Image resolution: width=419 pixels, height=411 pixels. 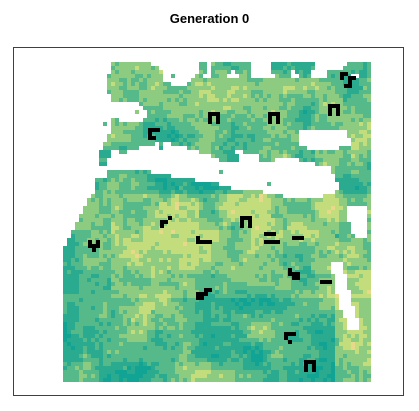 I want to click on figure-title: Generation 0, so click(x=209, y=18).